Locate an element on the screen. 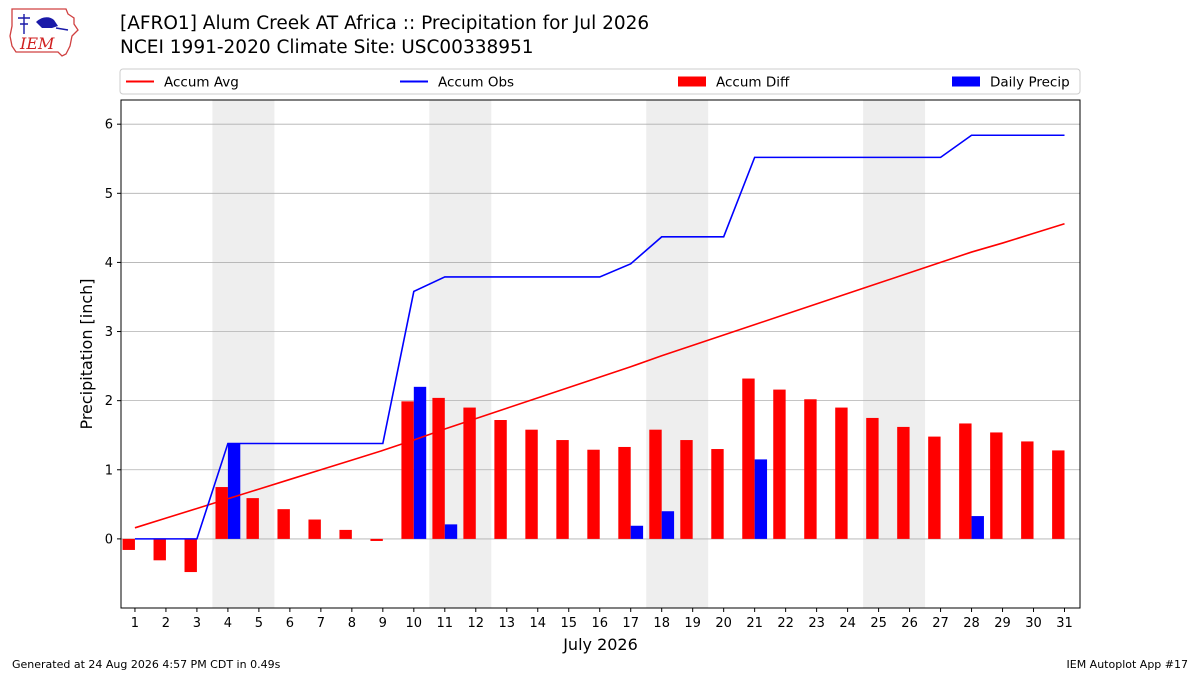  x-tick-label: 12 is located at coordinates (476, 623).